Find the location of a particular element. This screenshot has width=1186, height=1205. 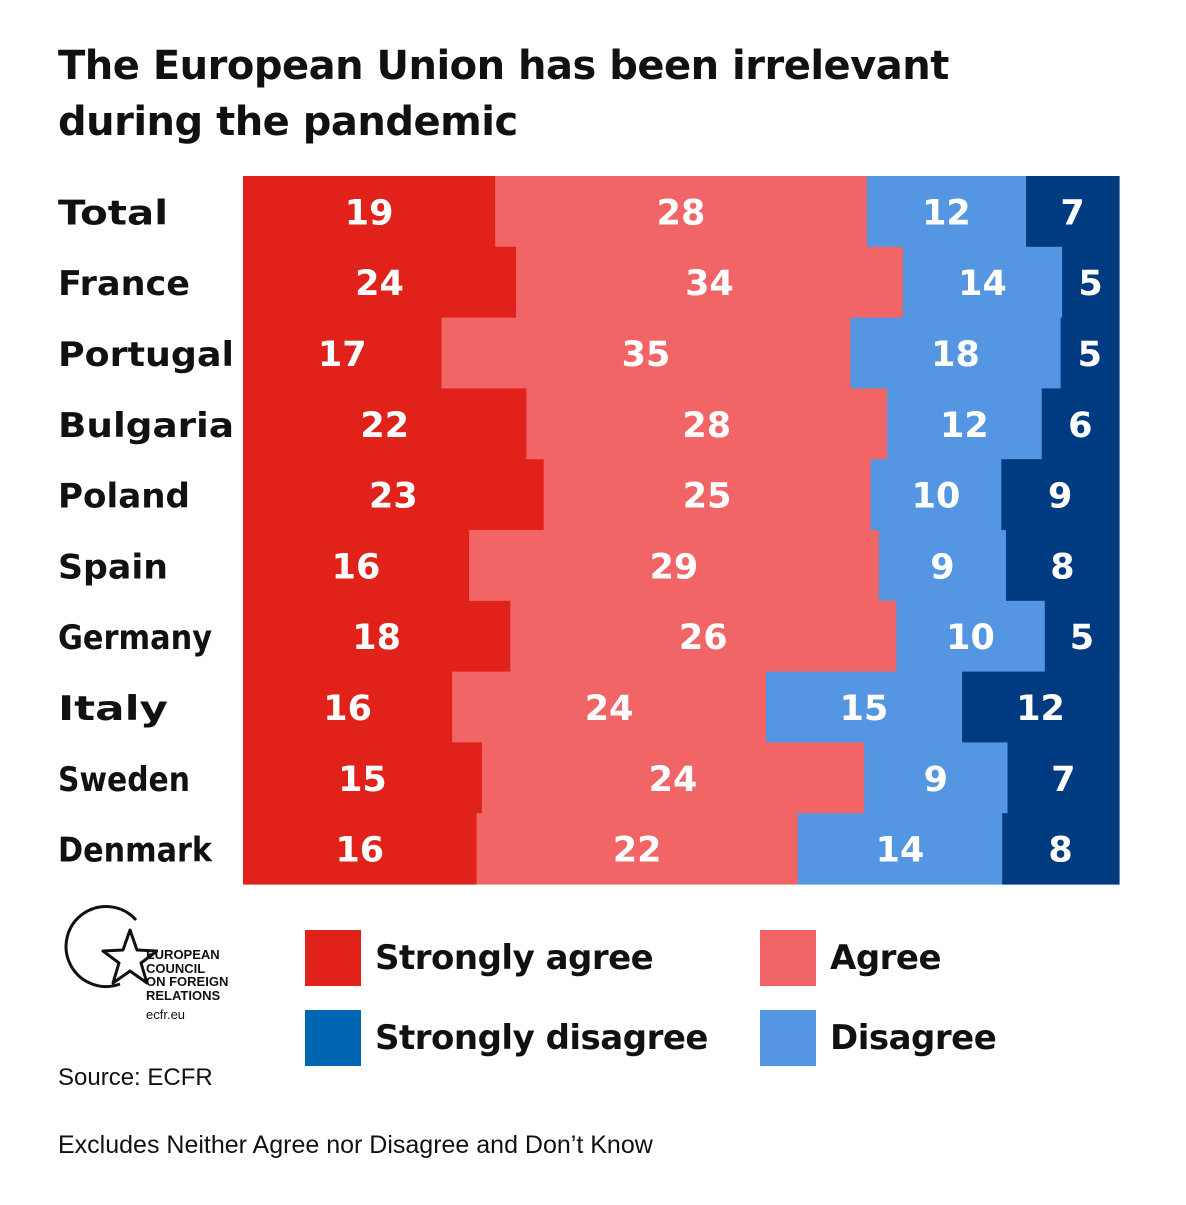

bar-strongly-agree-france is located at coordinates (380, 282).